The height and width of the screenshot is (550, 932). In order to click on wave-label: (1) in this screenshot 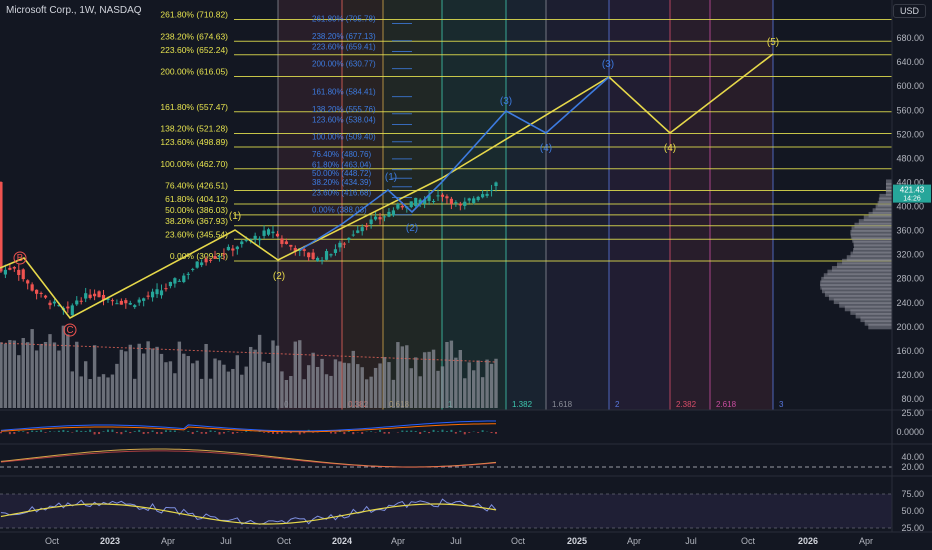, I will do `click(235, 216)`.